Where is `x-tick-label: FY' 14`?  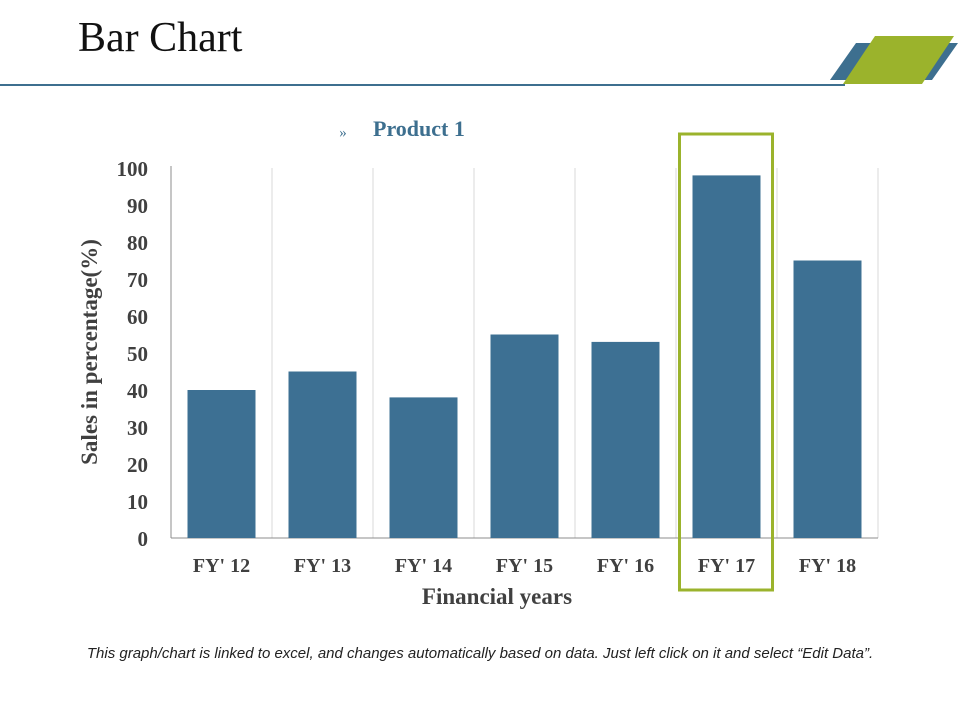
x-tick-label: FY' 14 is located at coordinates (423, 566).